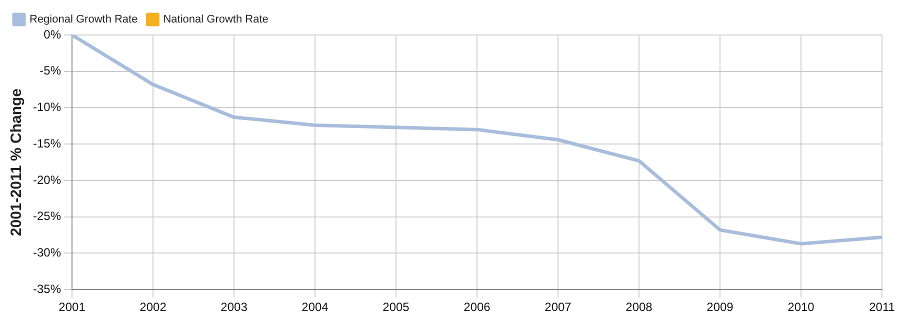 Image resolution: width=900 pixels, height=322 pixels. Describe the element at coordinates (477, 307) in the screenshot. I see `x-tick-label: 2006` at that location.